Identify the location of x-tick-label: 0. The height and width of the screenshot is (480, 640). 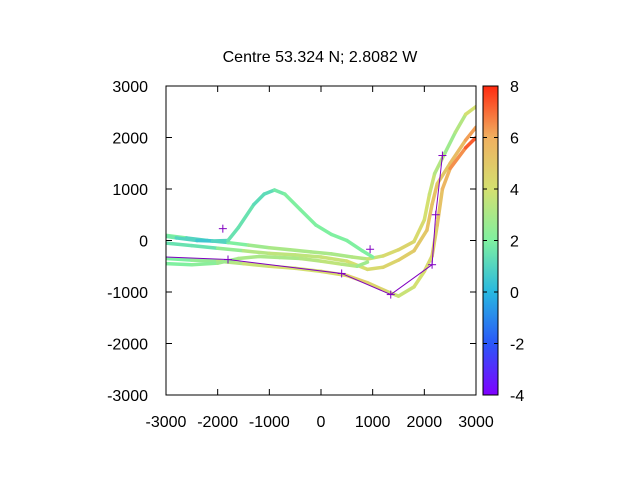
(321, 422).